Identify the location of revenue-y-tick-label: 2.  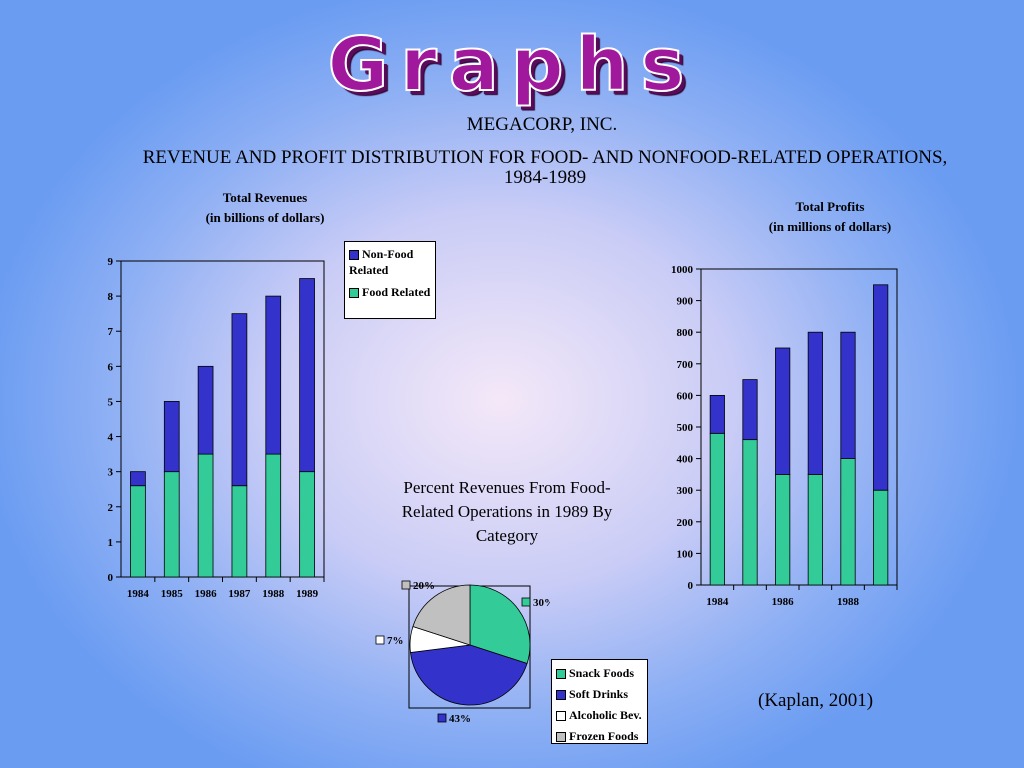
(111, 508).